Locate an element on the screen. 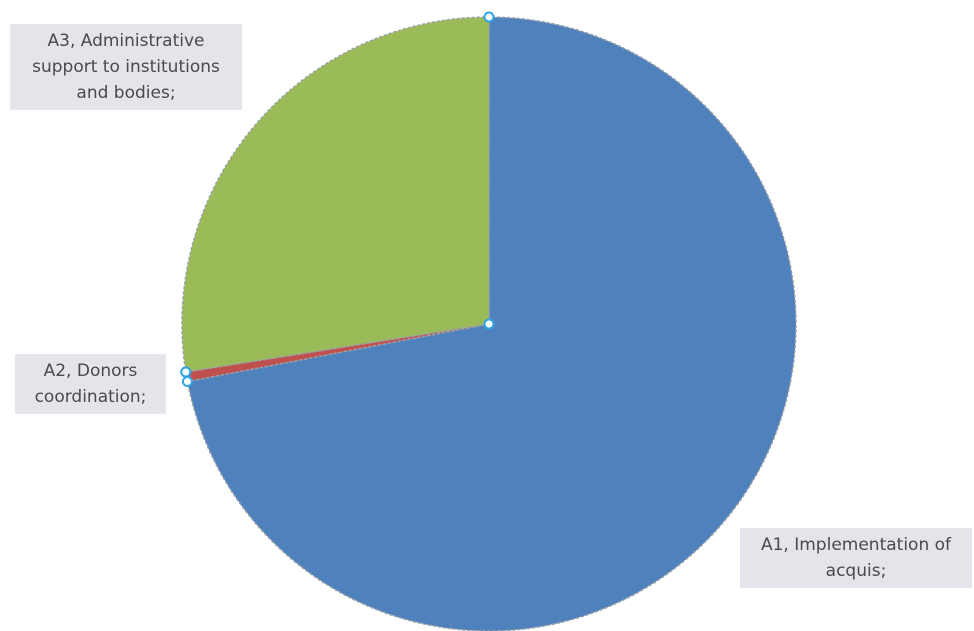 The width and height of the screenshot is (974, 631). slice-label-a2: A2, Donors coordination; is located at coordinates (90, 384).